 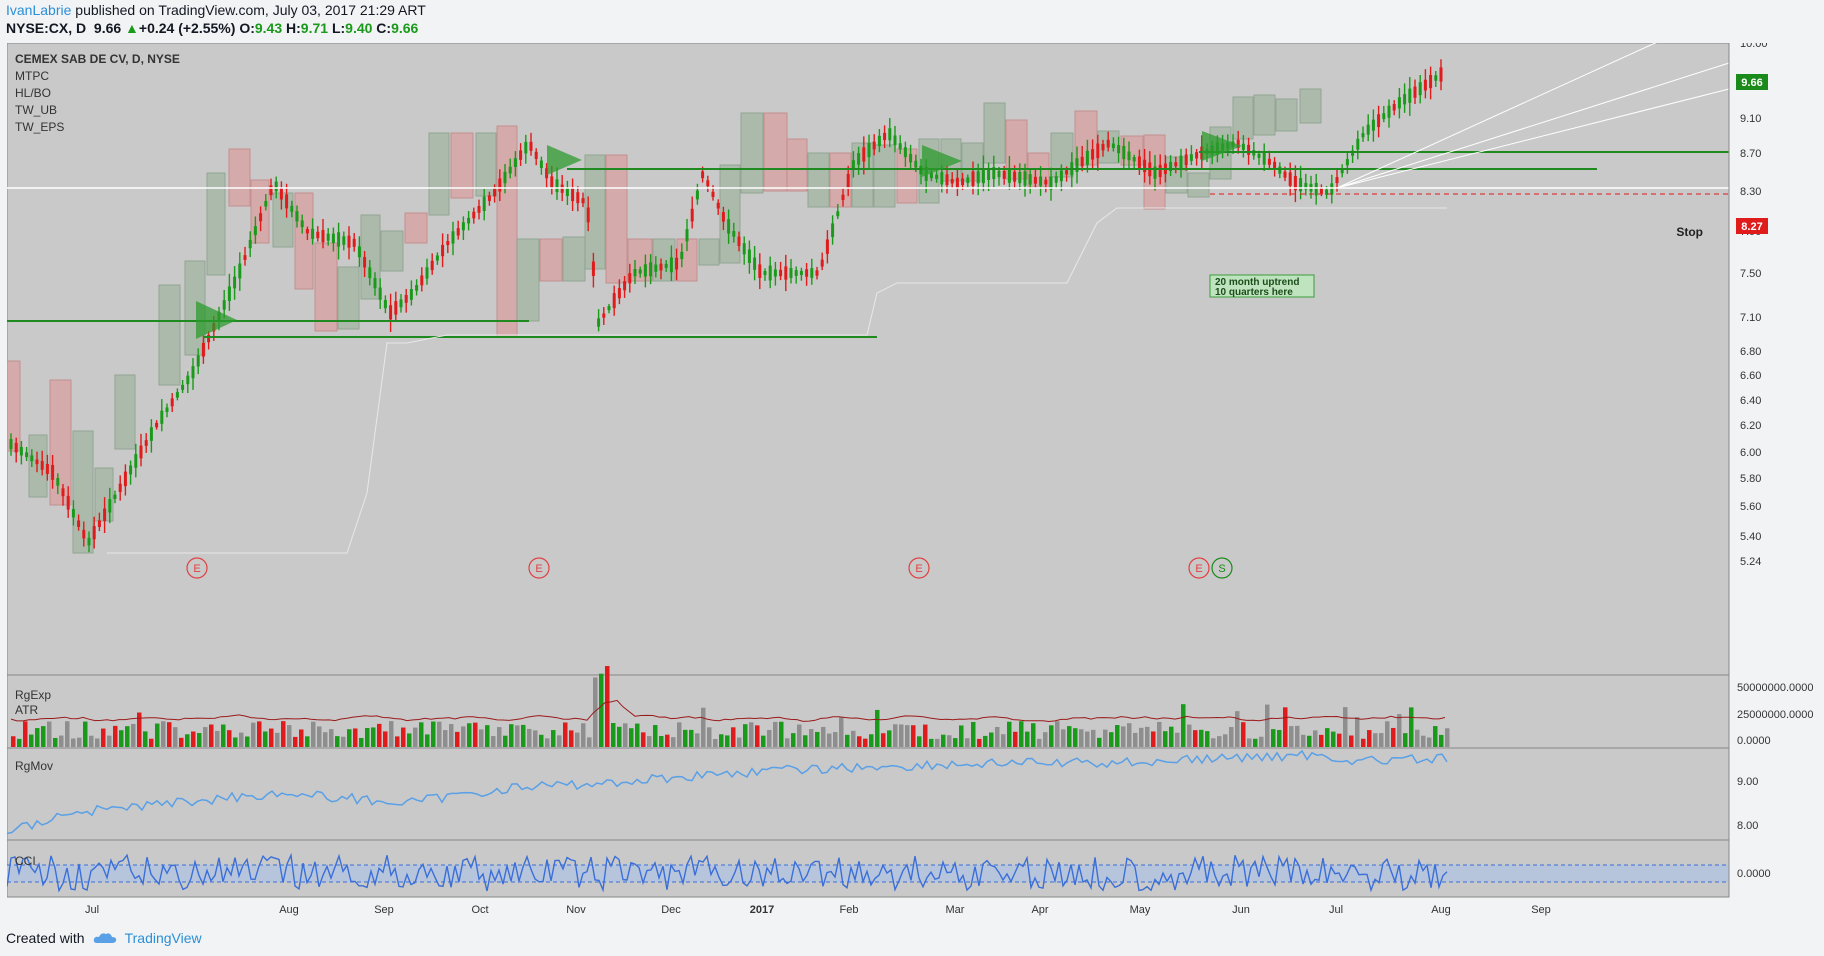 I want to click on low-value: 9.40, so click(x=359, y=28).